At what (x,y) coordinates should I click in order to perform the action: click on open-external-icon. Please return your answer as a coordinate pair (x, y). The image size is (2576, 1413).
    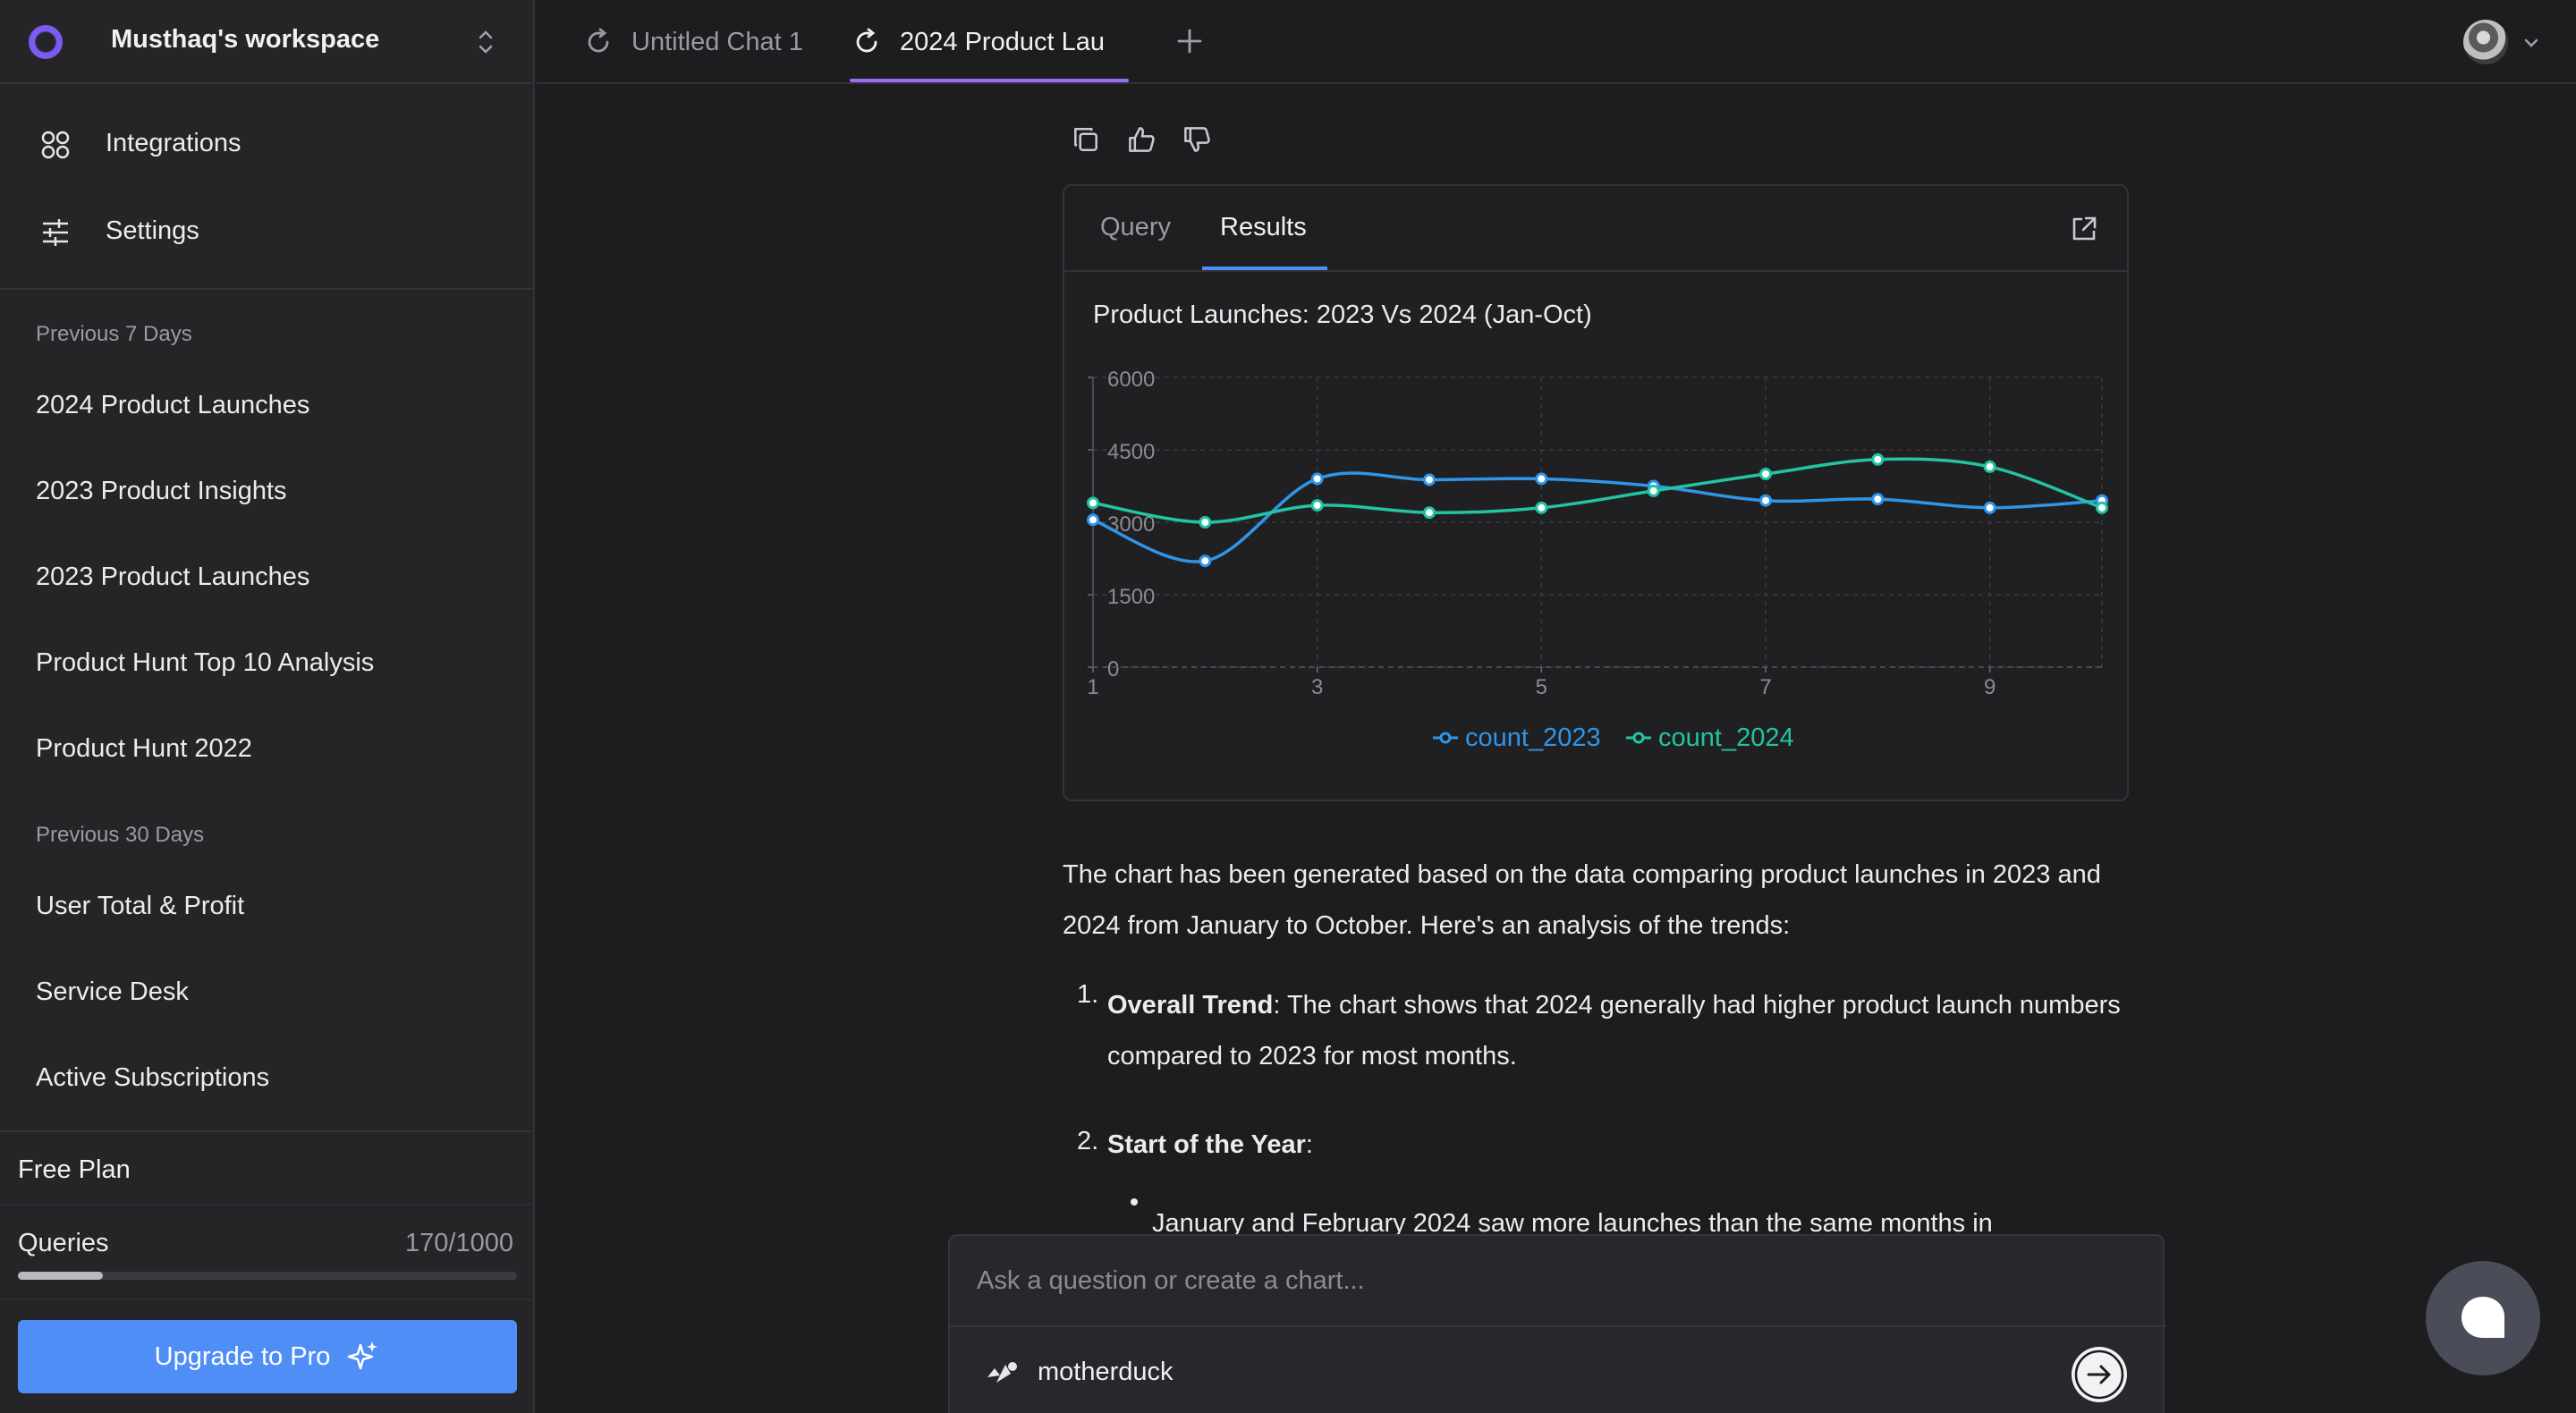
    Looking at the image, I should click on (2084, 229).